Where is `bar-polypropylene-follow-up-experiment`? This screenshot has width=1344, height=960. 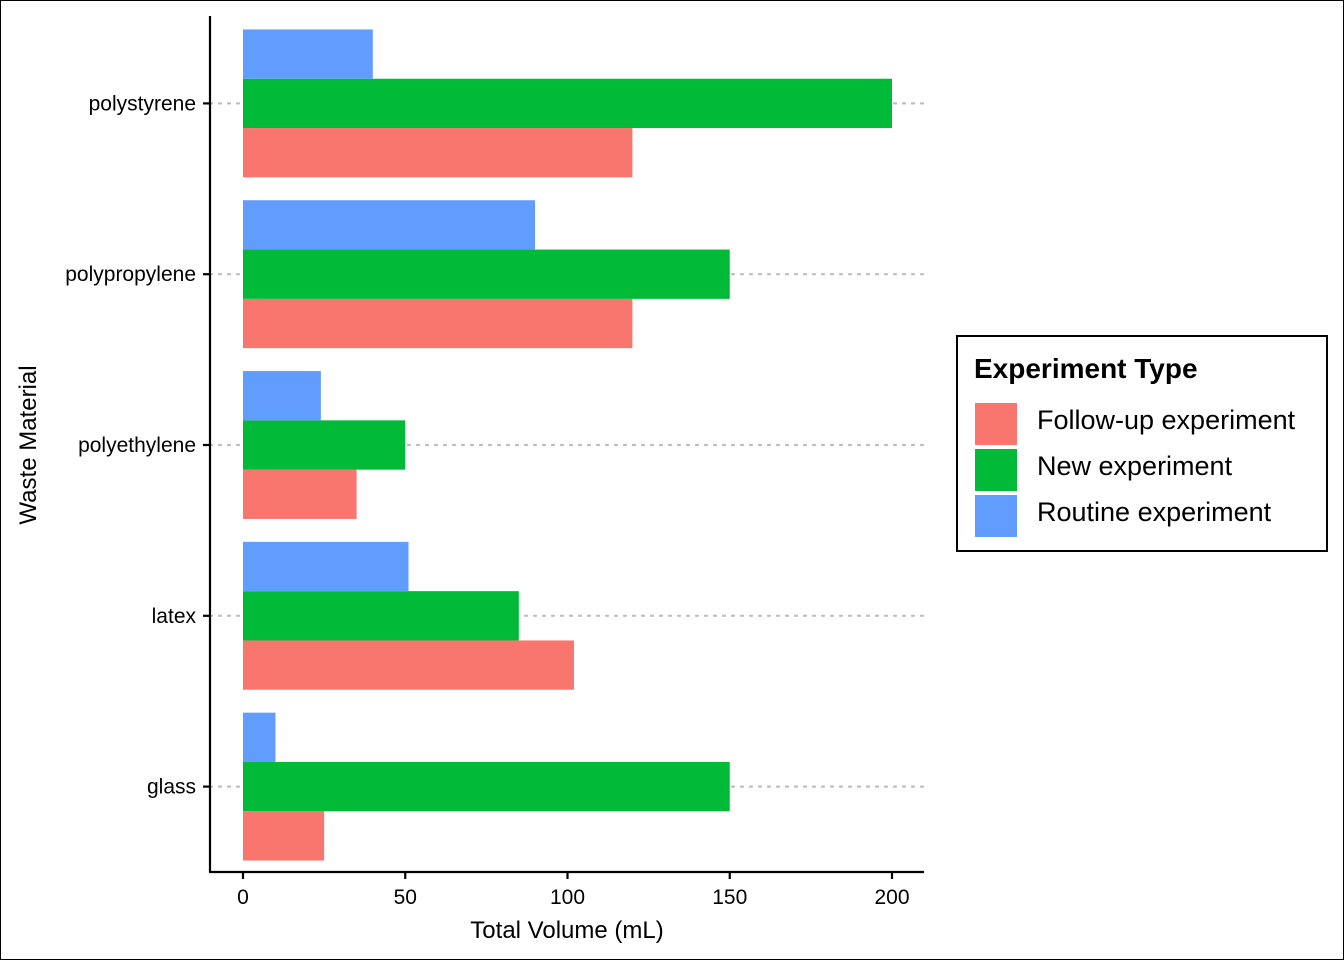 bar-polypropylene-follow-up-experiment is located at coordinates (438, 323).